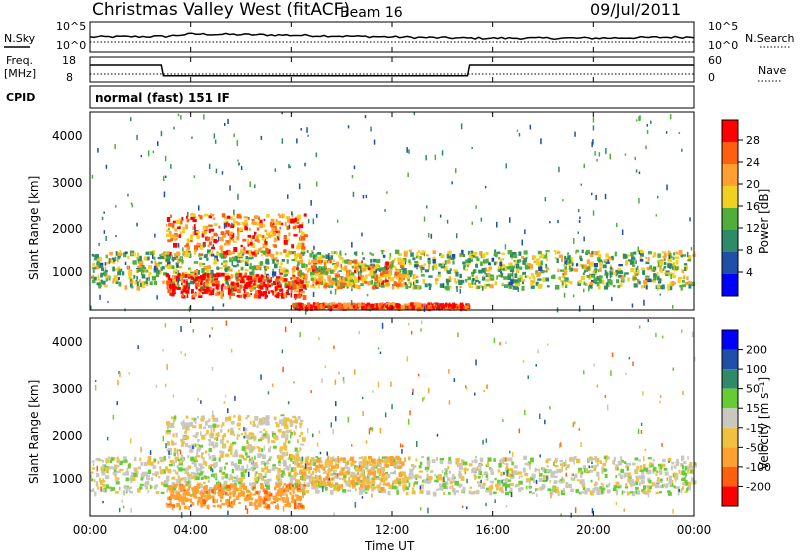 The height and width of the screenshot is (554, 800). Describe the element at coordinates (20, 73) in the screenshot. I see `freq-label-2: [MHz]` at that location.